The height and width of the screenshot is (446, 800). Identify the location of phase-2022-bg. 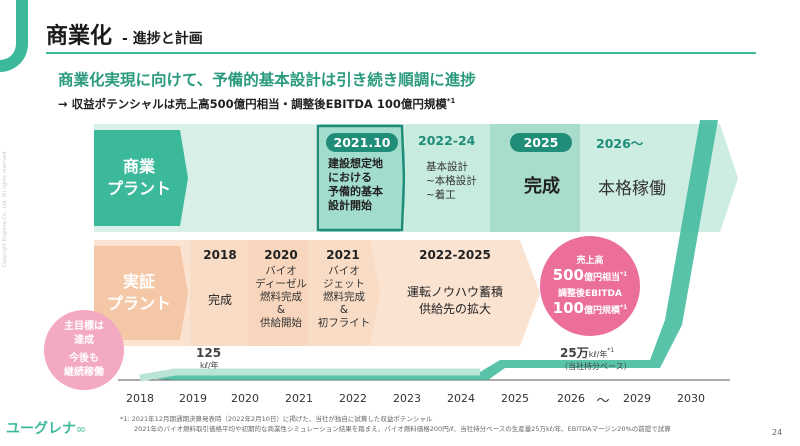
(452, 178).